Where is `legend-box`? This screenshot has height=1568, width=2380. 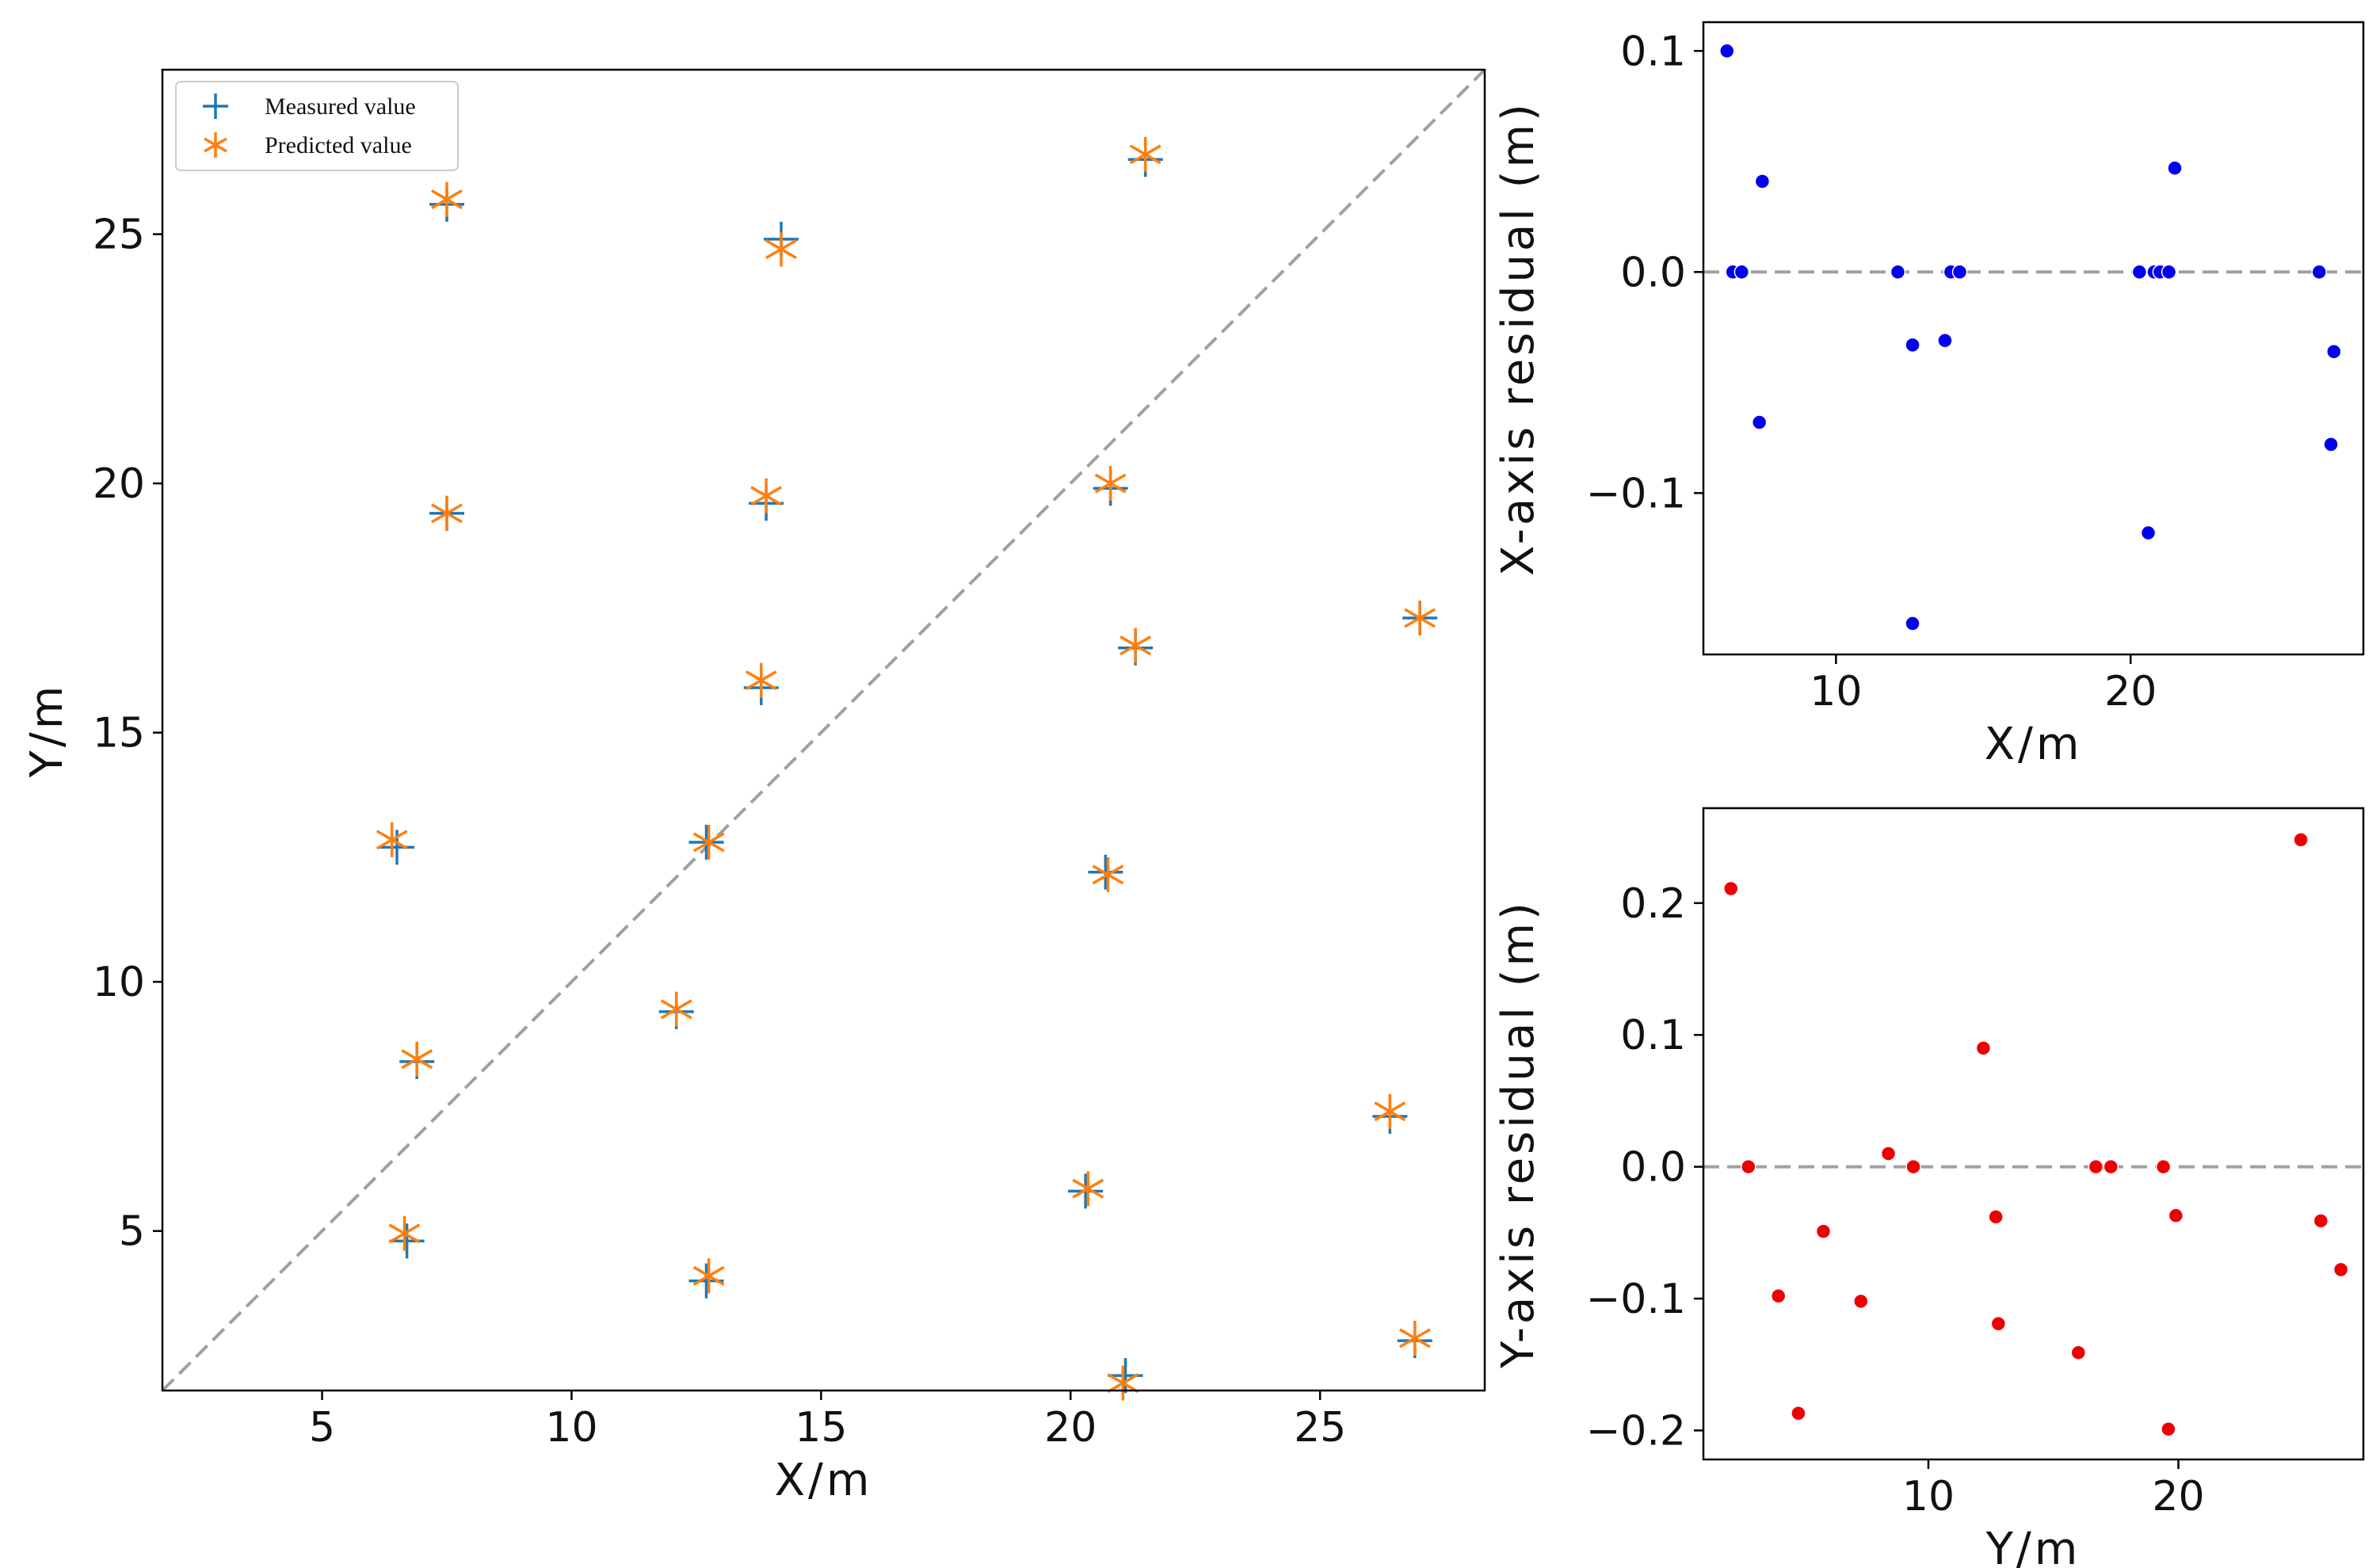
legend-box is located at coordinates (317, 126).